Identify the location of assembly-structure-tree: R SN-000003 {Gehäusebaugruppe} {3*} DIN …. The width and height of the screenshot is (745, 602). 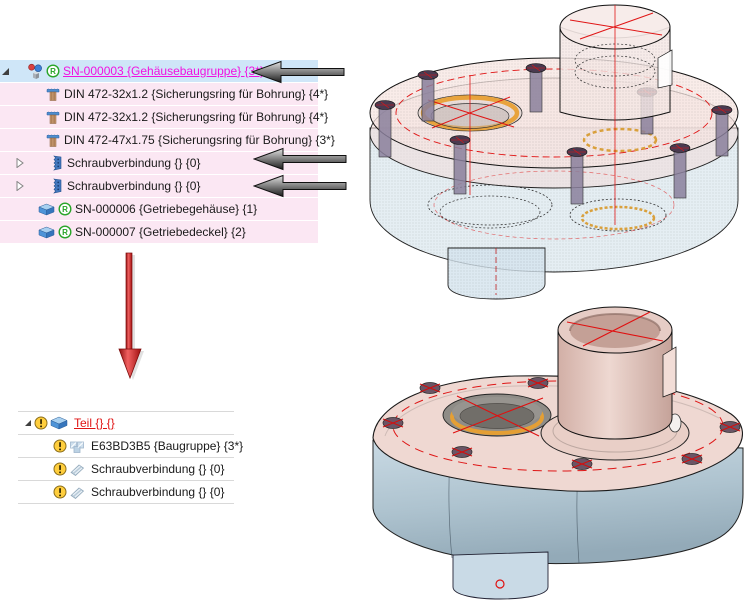
(167, 152).